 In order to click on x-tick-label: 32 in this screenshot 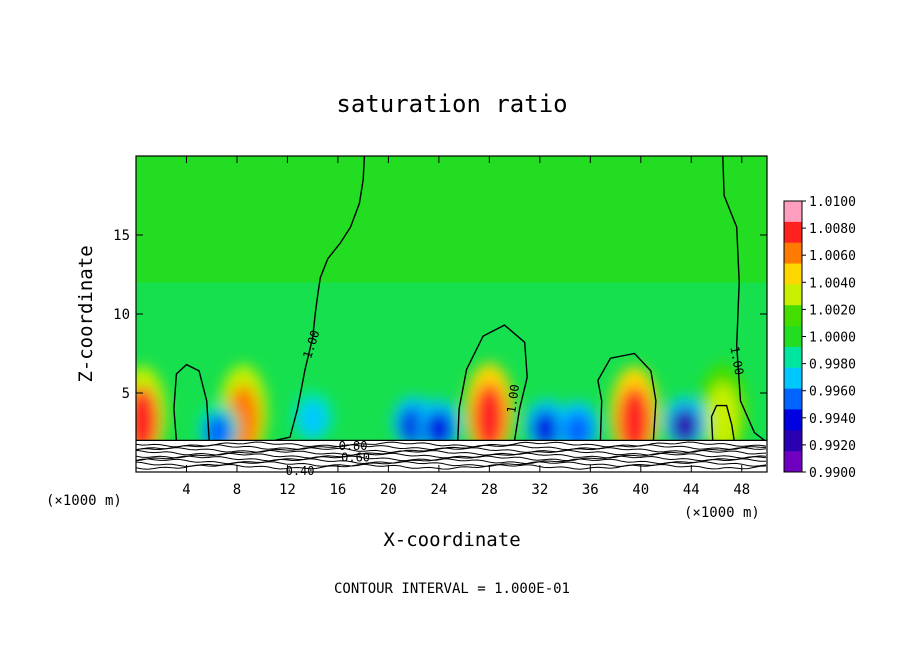, I will do `click(539, 490)`.